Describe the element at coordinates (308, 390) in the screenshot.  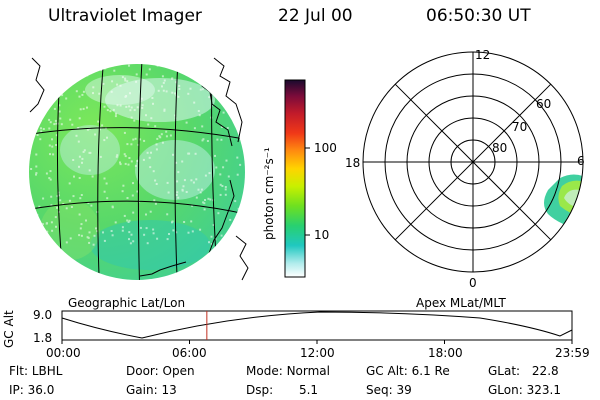
I see `dsp-value: 5.1` at that location.